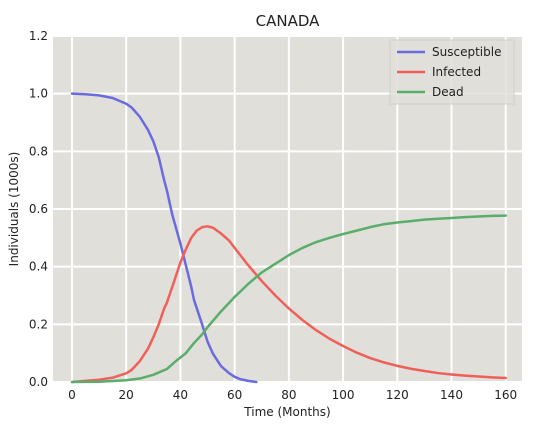  I want to click on x-tick-label: 80, so click(288, 395).